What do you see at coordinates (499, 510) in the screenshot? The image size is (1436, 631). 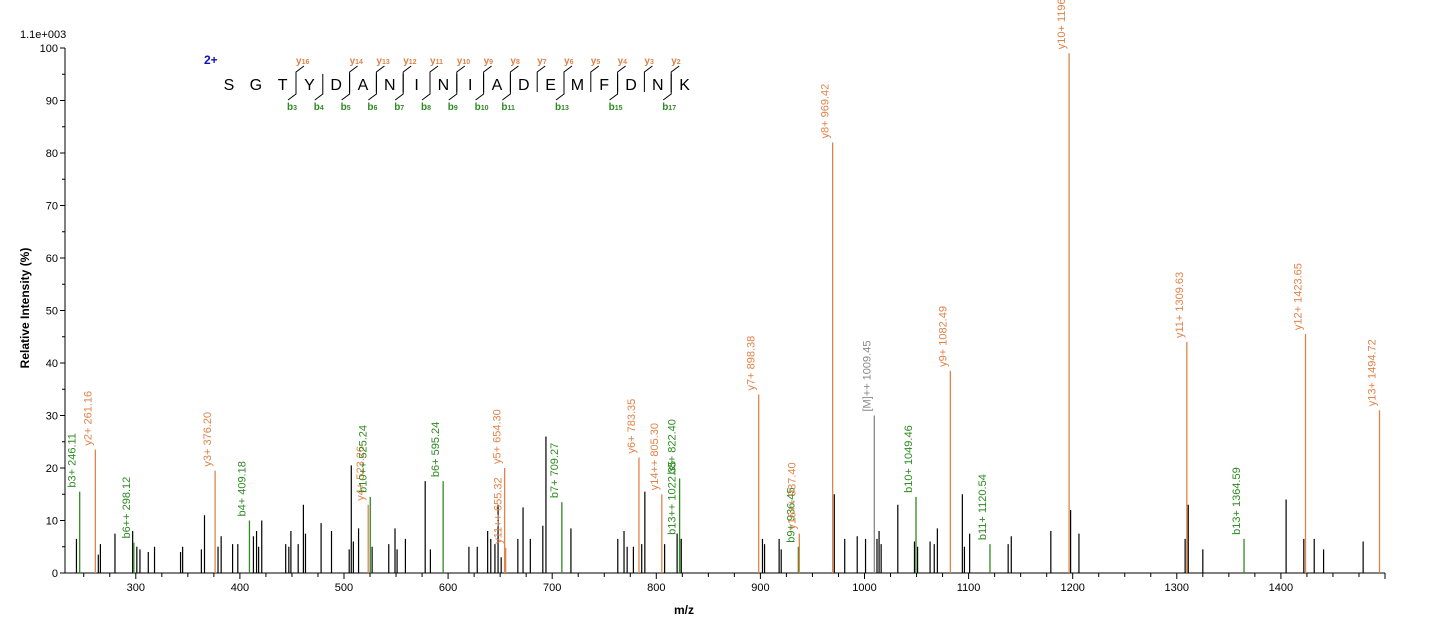 I see `peak-annotation: y11++ 655.32` at bounding box center [499, 510].